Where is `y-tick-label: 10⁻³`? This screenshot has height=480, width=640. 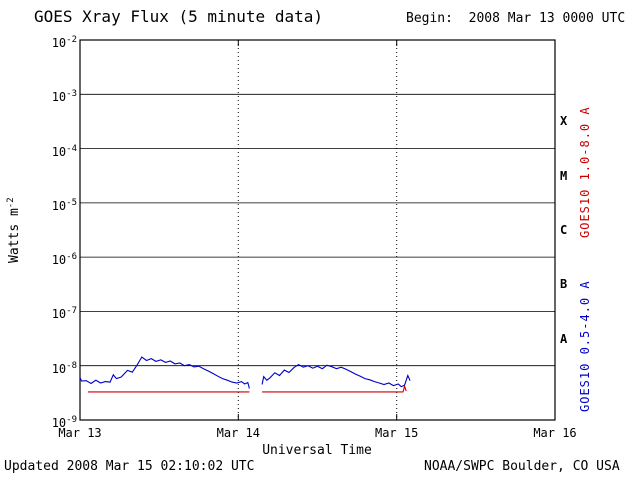
y-tick-label: 10⁻³ is located at coordinates (64, 97).